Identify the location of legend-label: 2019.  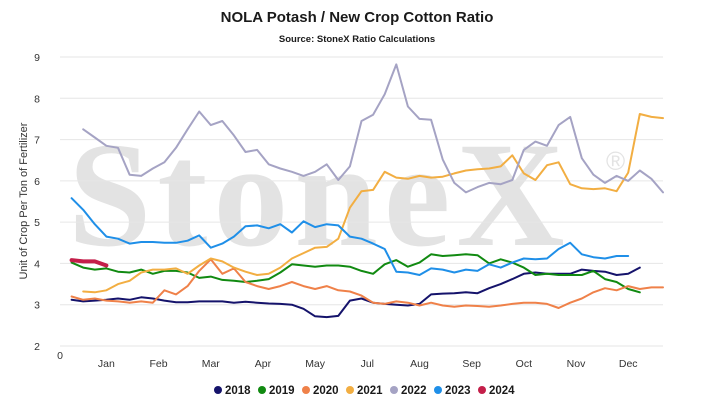
(282, 391).